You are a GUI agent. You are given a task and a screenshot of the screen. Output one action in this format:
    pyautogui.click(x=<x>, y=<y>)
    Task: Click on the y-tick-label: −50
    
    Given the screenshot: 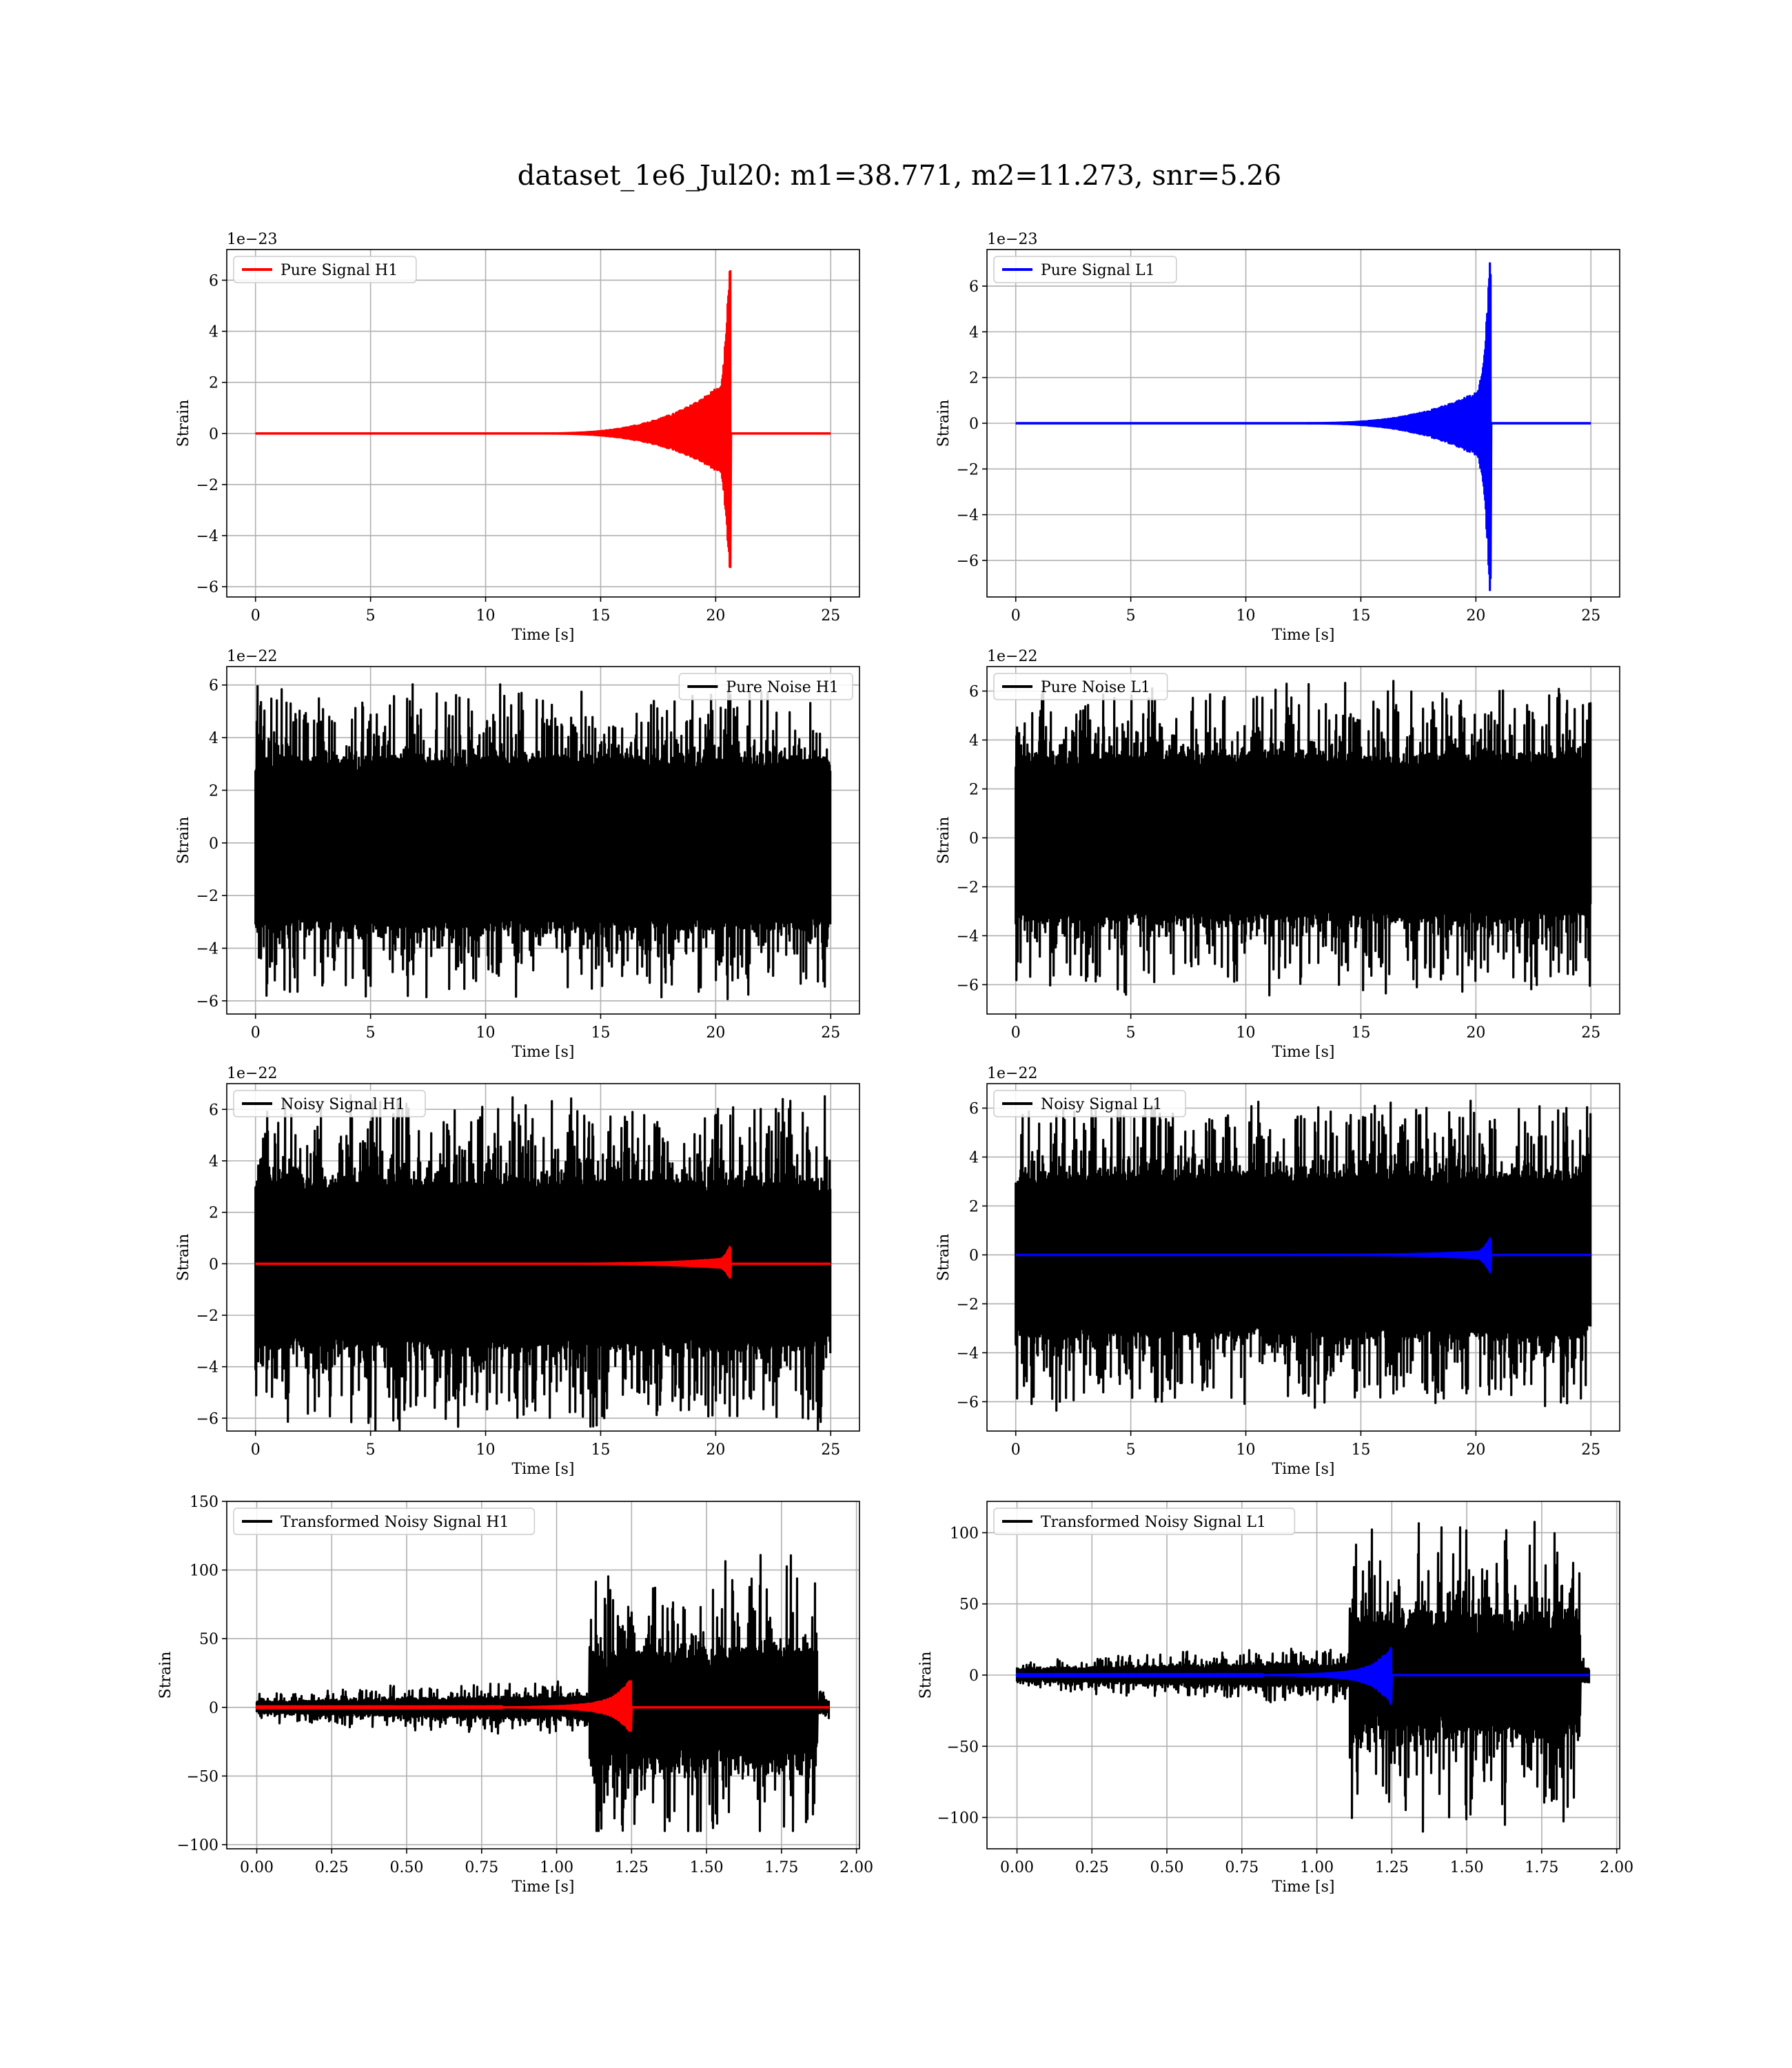 What is the action you would take?
    pyautogui.click(x=203, y=1776)
    